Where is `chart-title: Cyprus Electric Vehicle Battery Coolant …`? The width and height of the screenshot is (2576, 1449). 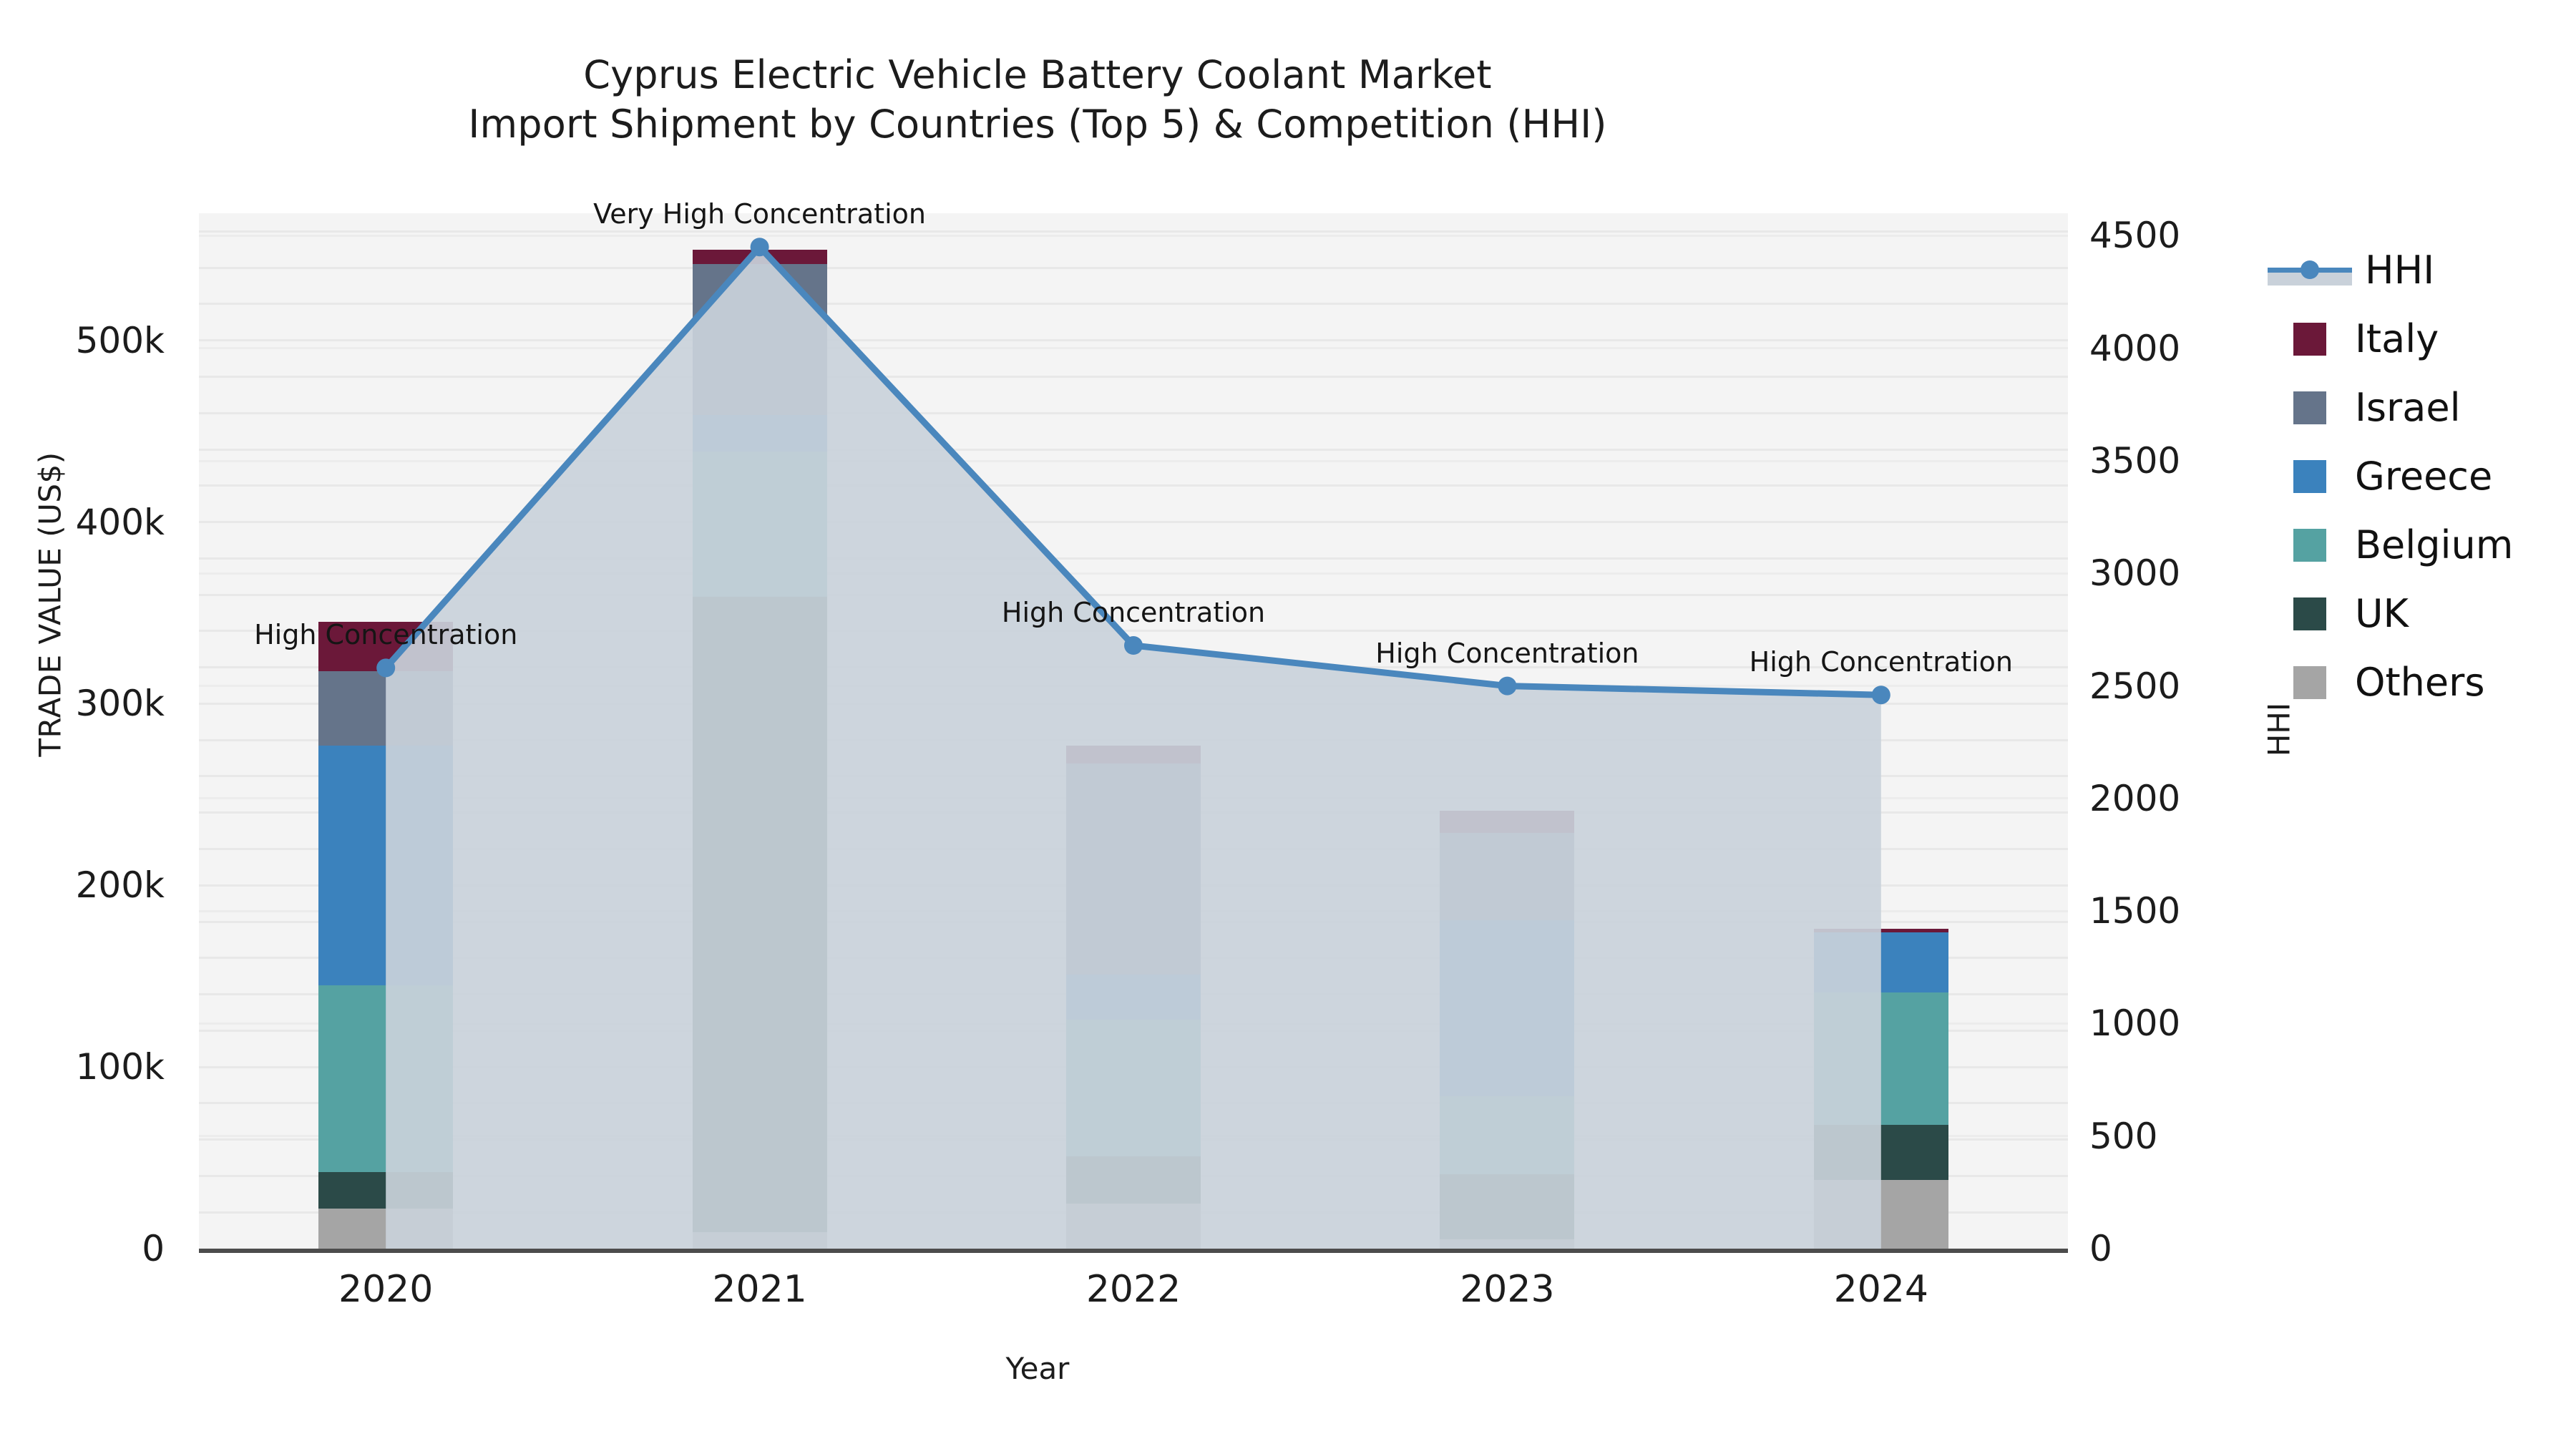 chart-title: Cyprus Electric Vehicle Battery Coolant … is located at coordinates (1037, 100).